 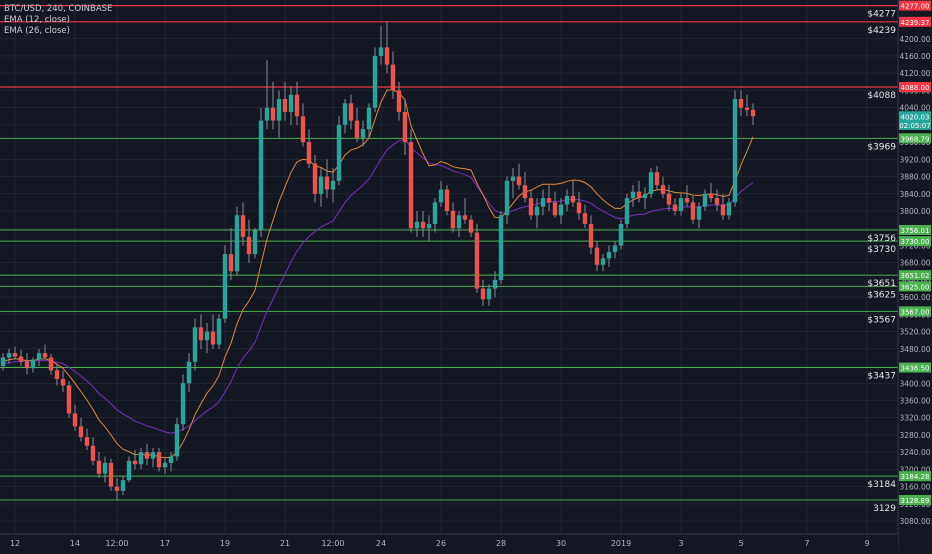 I want to click on price-badge-text: 3968.79, so click(x=915, y=139).